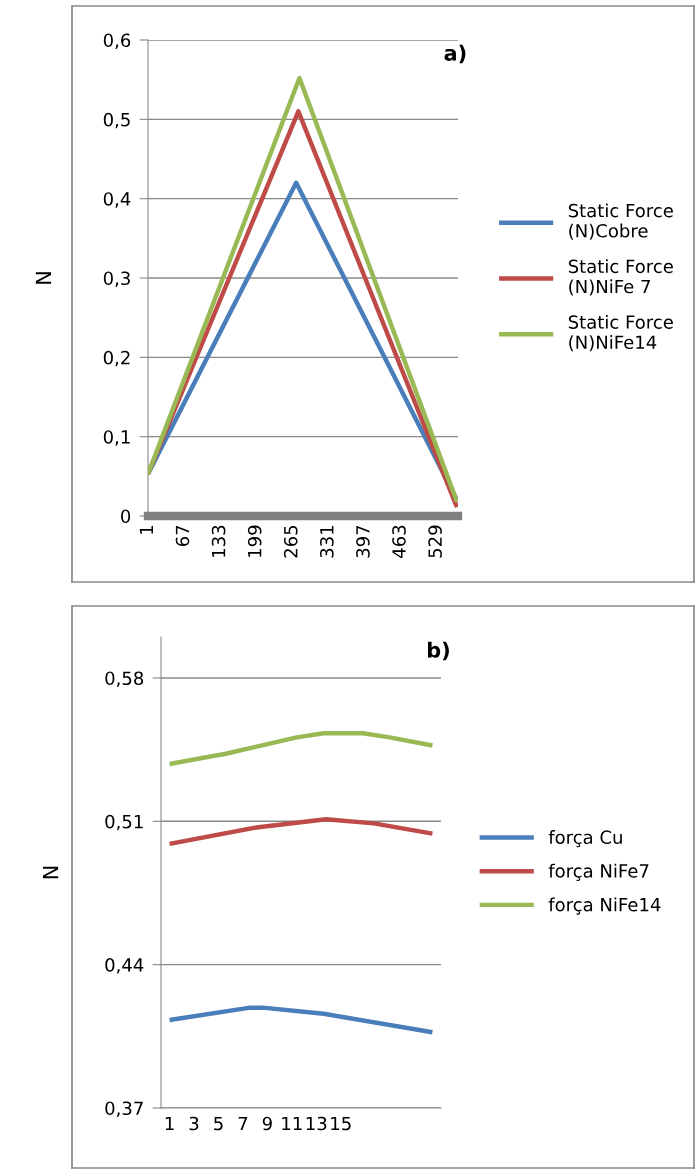 The image size is (695, 1169). Describe the element at coordinates (438, 651) in the screenshot. I see `annotation: b)` at that location.